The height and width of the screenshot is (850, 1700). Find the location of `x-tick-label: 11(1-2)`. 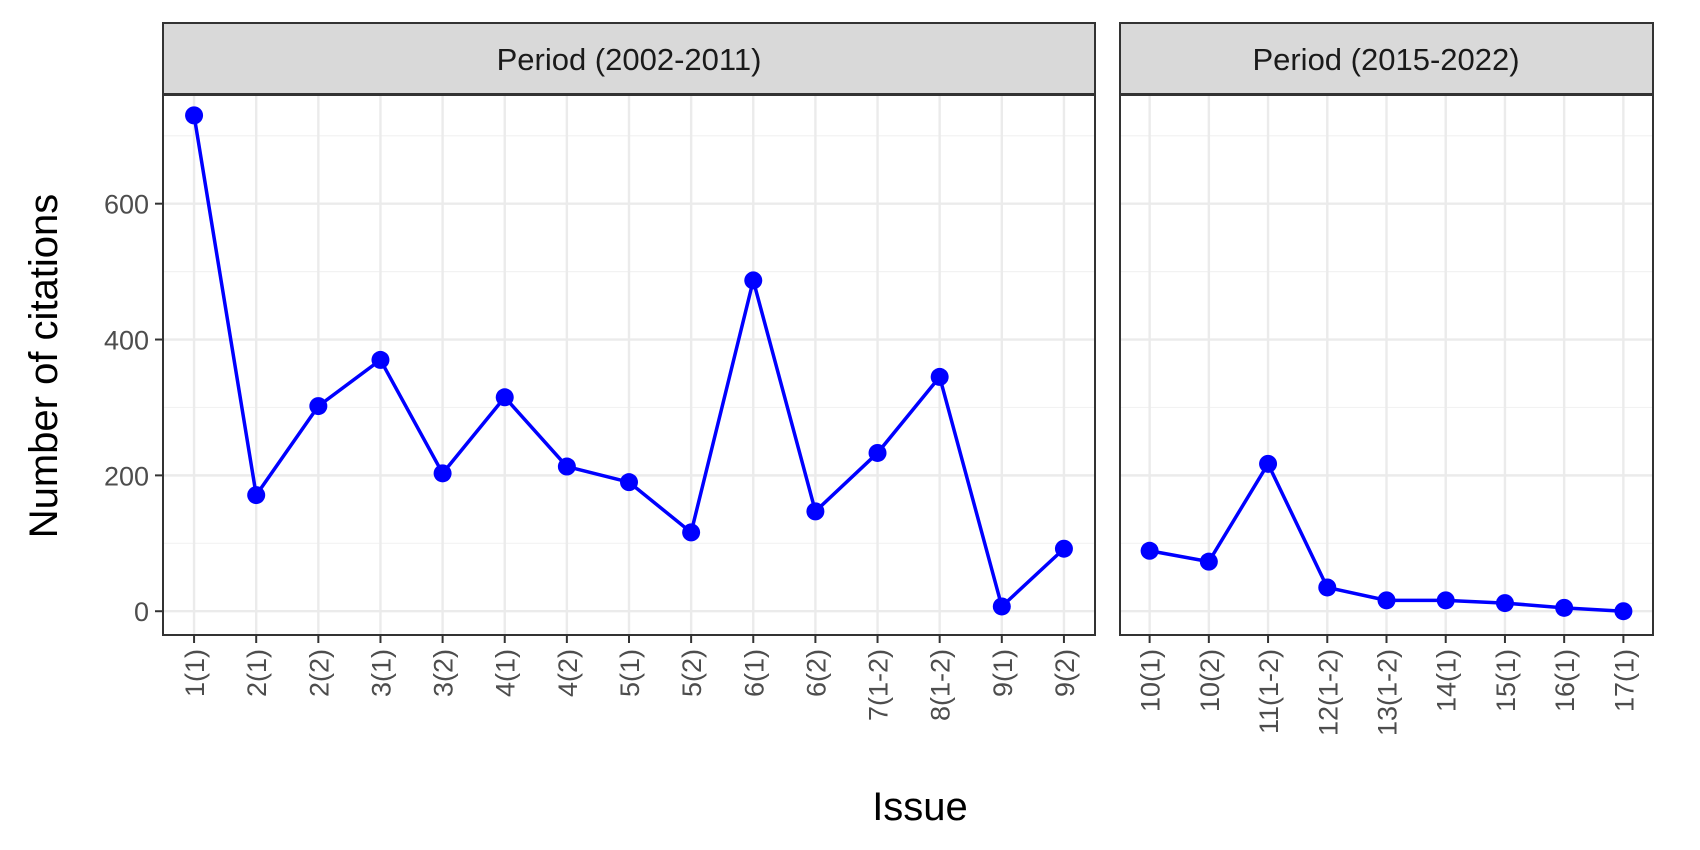

x-tick-label: 11(1-2) is located at coordinates (1269, 691).